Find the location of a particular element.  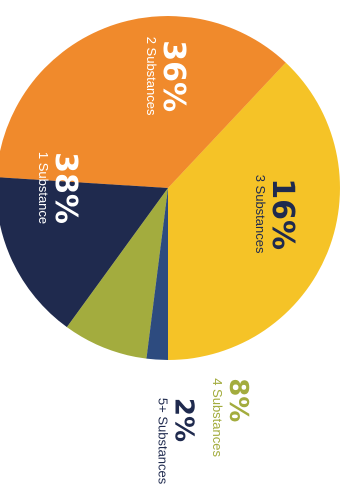

slice-category-label: 4 Substances is located at coordinates (217, 417).